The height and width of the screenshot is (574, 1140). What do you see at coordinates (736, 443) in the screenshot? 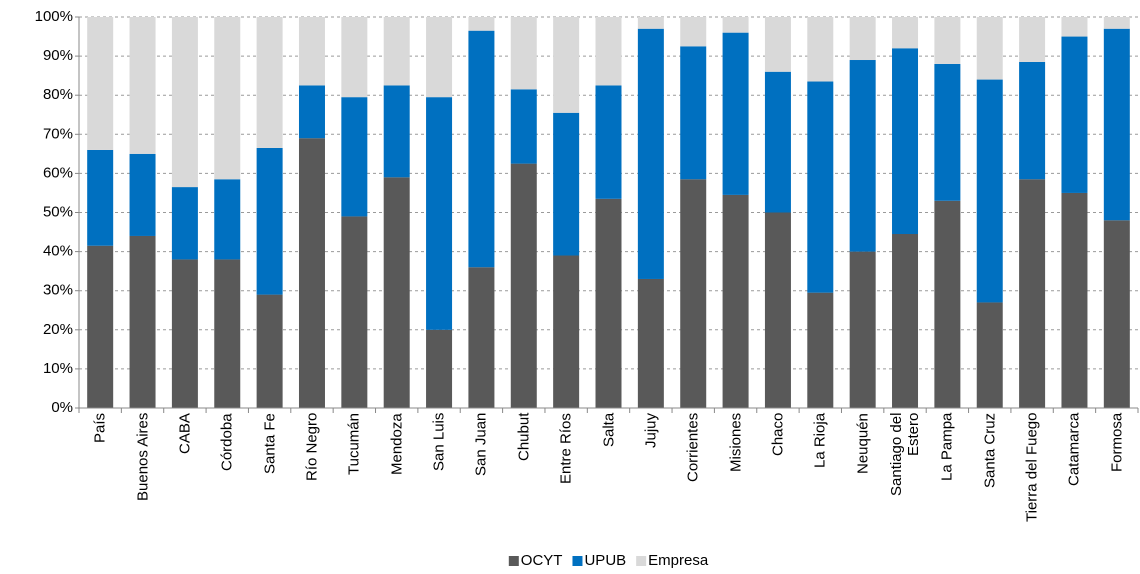
I see `x-tick-label: Misiones` at bounding box center [736, 443].